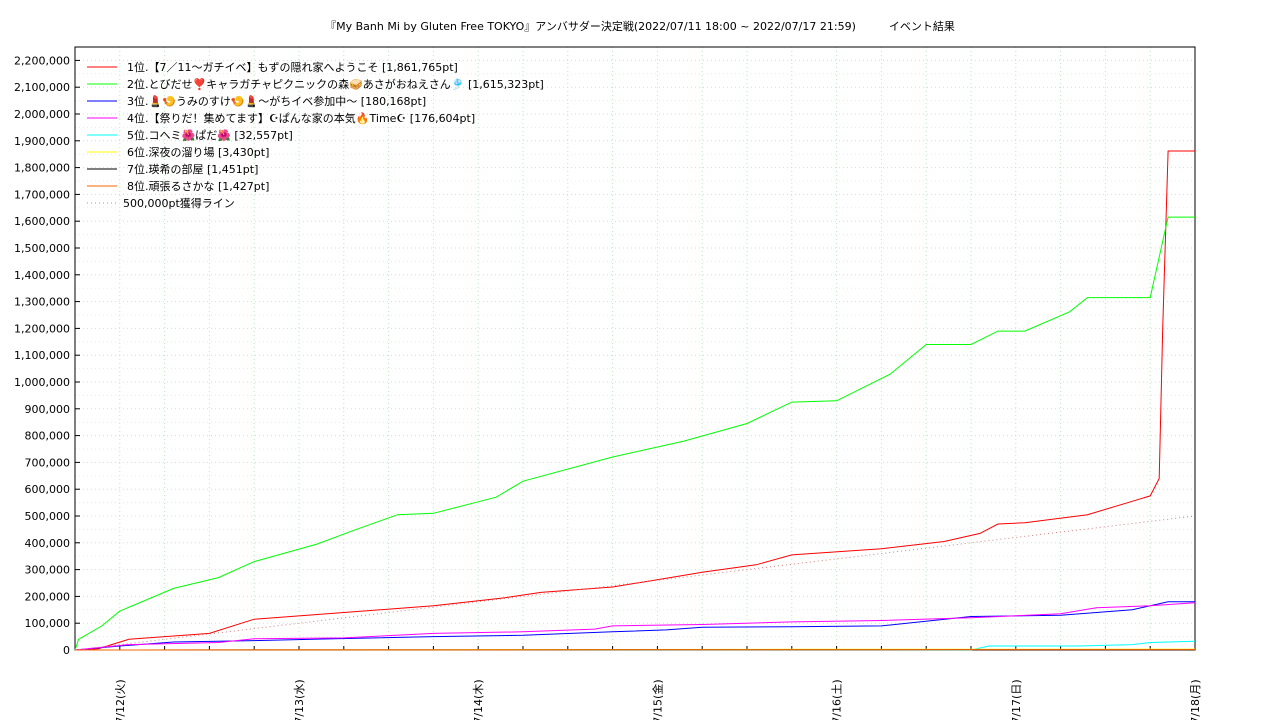 This screenshot has width=1280, height=720. Describe the element at coordinates (42, 114) in the screenshot. I see `y-tick-label: 2,000,000` at that location.